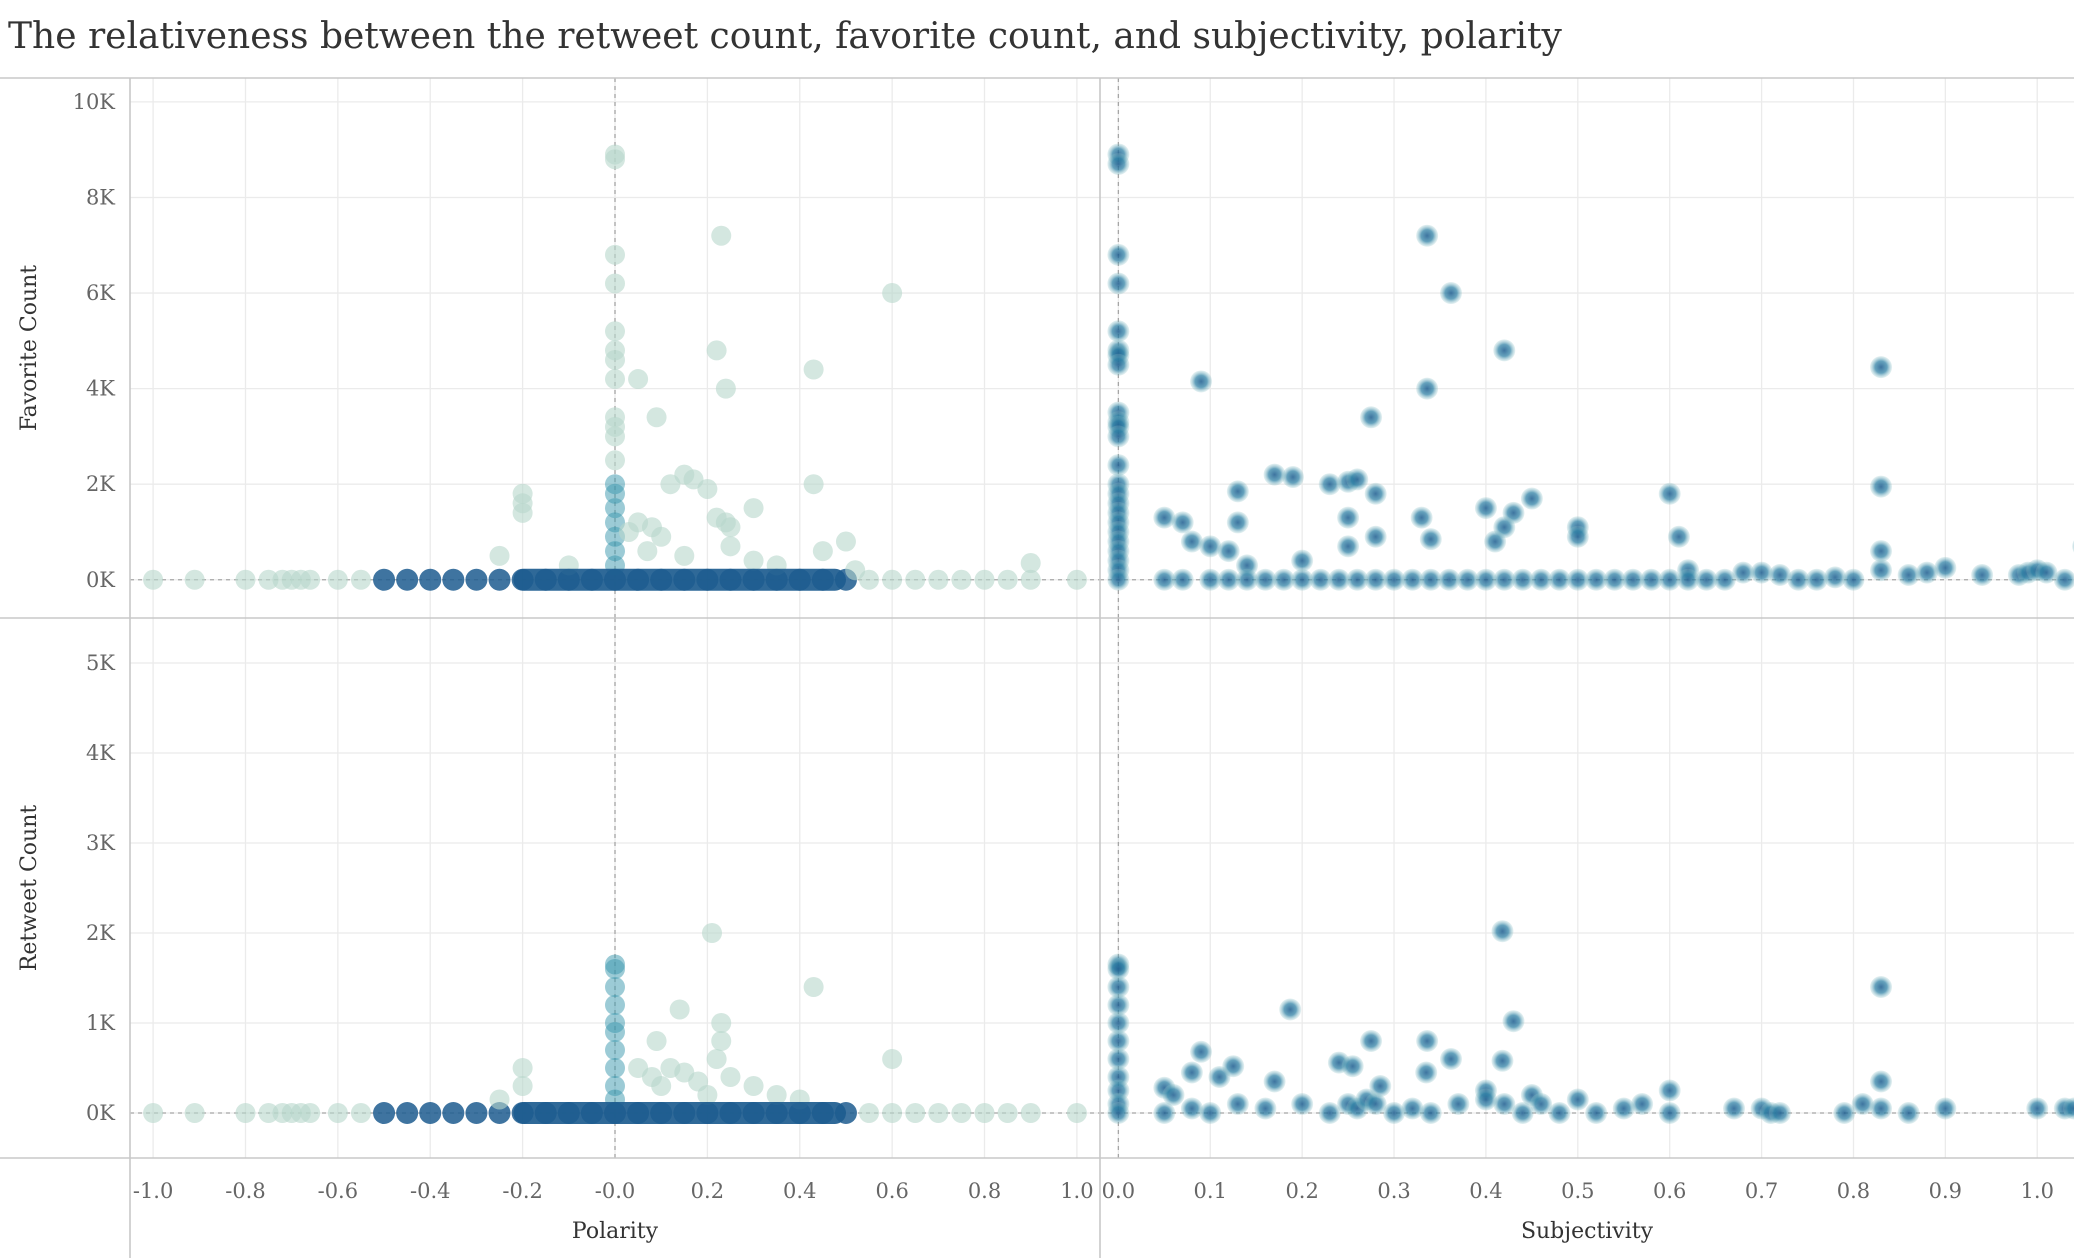 The height and width of the screenshot is (1258, 2074). Describe the element at coordinates (1393, 1191) in the screenshot. I see `x-tick-label: 0.3` at that location.